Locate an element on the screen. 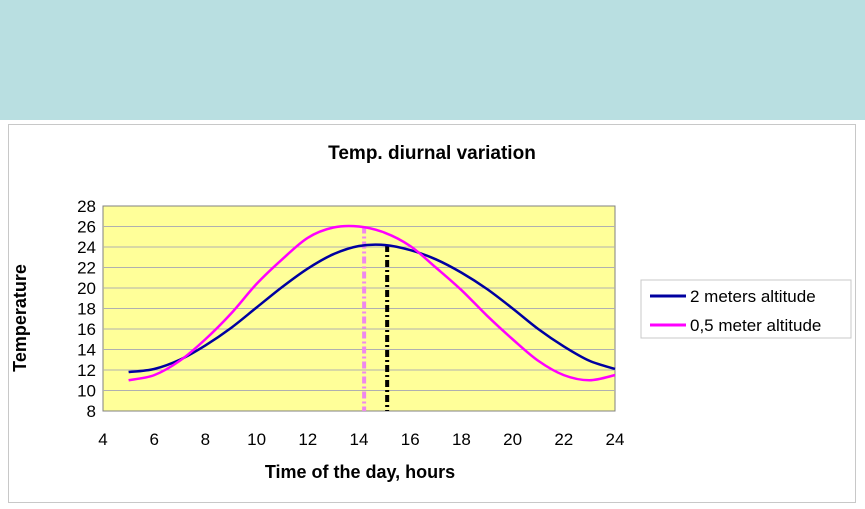 This screenshot has height=509, width=865. x-tick-label: 12 is located at coordinates (307, 439).